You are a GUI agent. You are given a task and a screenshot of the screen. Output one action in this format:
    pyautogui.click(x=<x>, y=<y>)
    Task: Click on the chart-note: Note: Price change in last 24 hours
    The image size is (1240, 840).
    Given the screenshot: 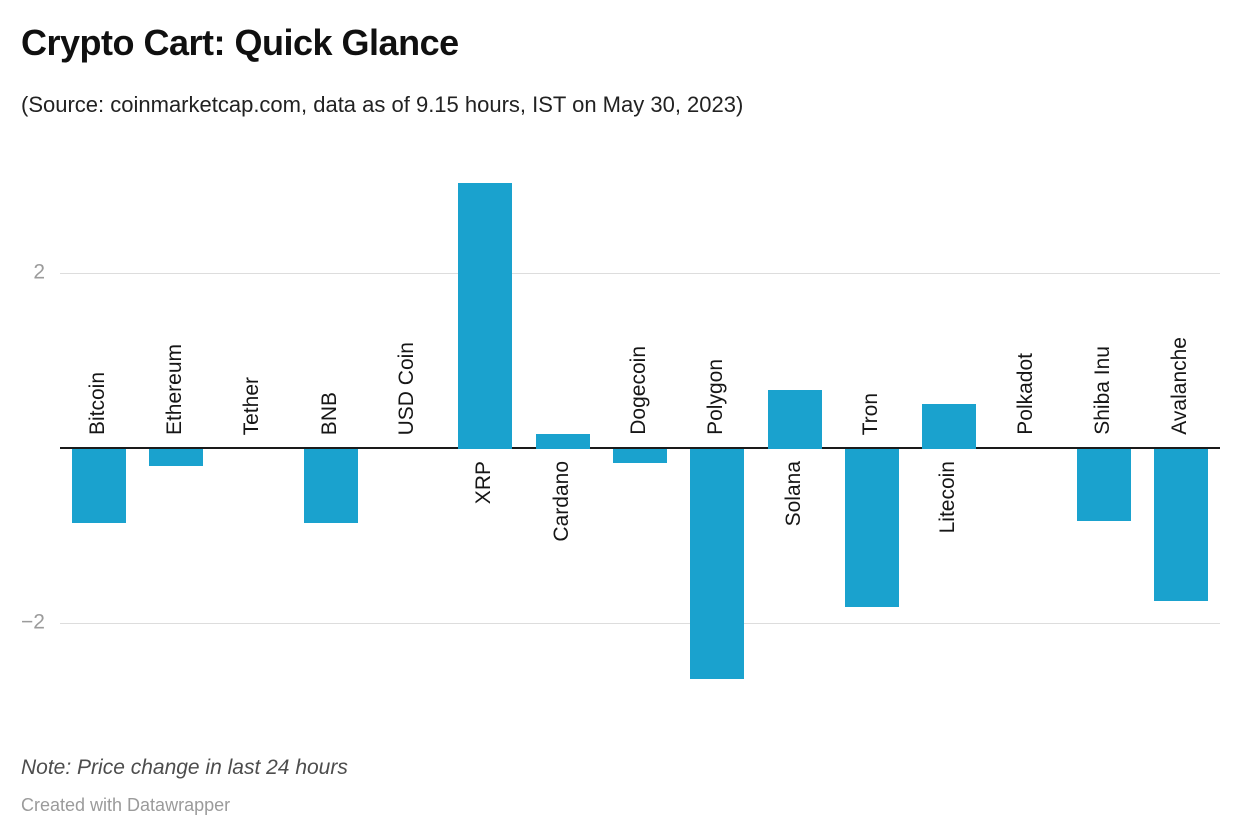 What is the action you would take?
    pyautogui.click(x=184, y=767)
    